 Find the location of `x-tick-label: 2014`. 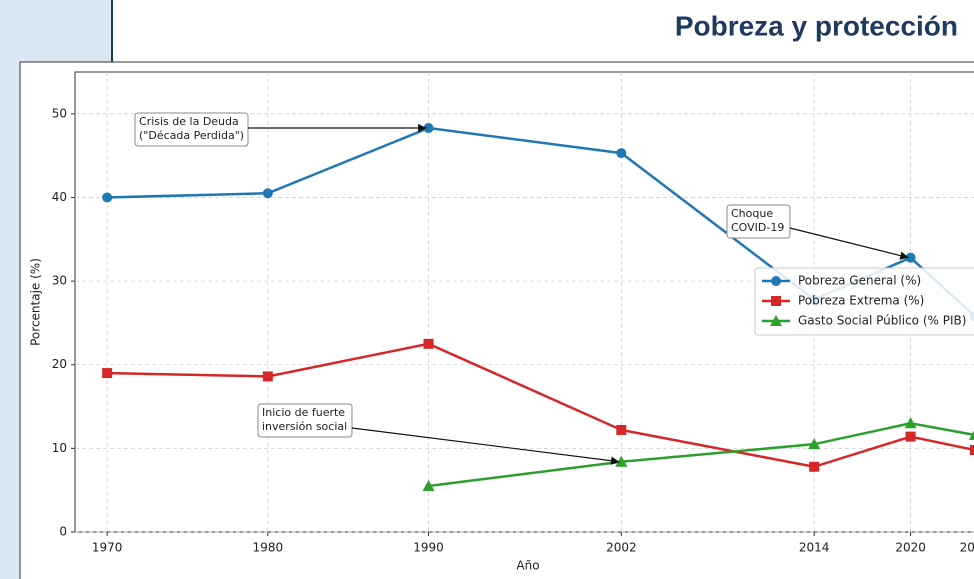

x-tick-label: 2014 is located at coordinates (814, 548).